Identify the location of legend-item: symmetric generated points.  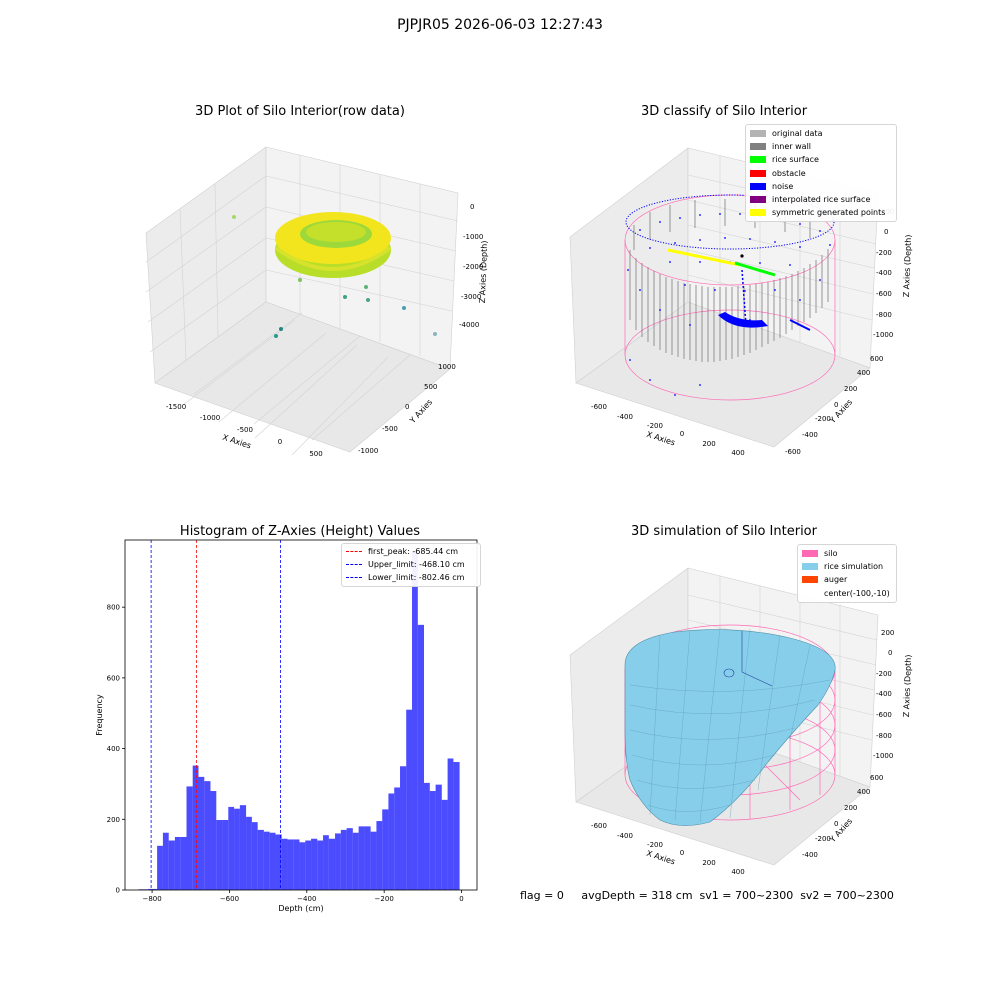
(821, 212).